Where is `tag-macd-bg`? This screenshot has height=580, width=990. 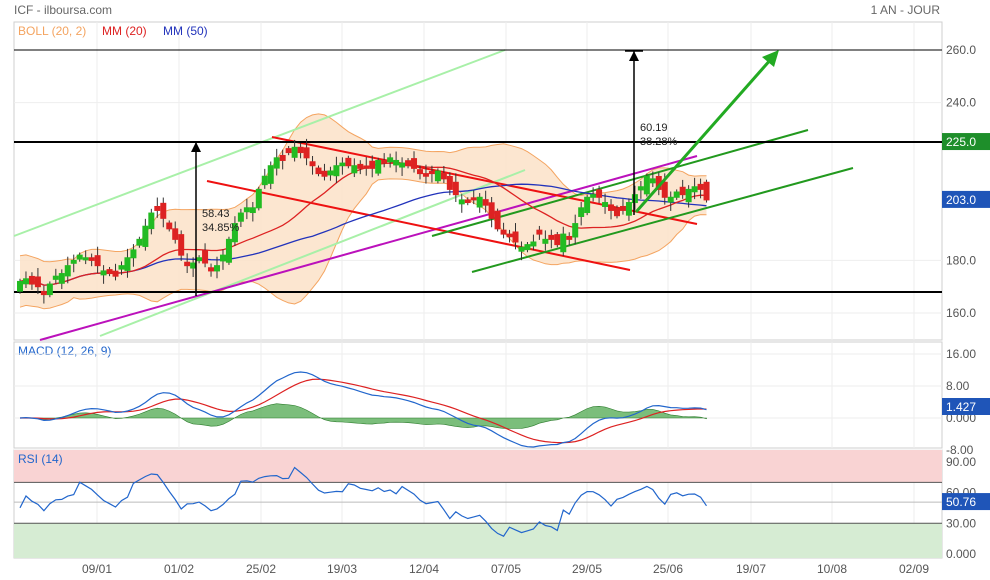
tag-macd-bg is located at coordinates (966, 406).